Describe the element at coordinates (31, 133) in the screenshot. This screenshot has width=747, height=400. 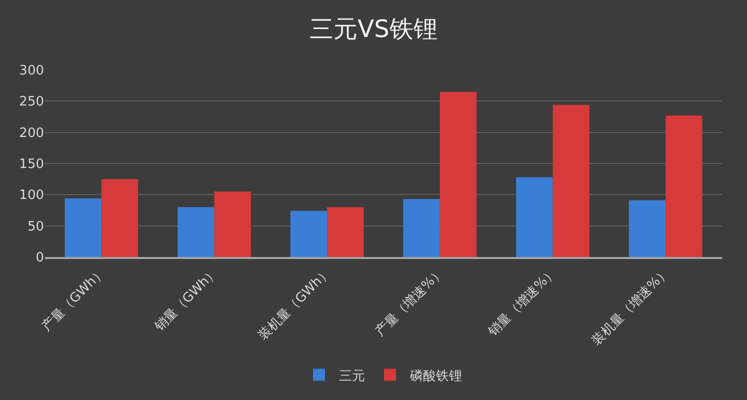
I see `y-tick-label: 200` at that location.